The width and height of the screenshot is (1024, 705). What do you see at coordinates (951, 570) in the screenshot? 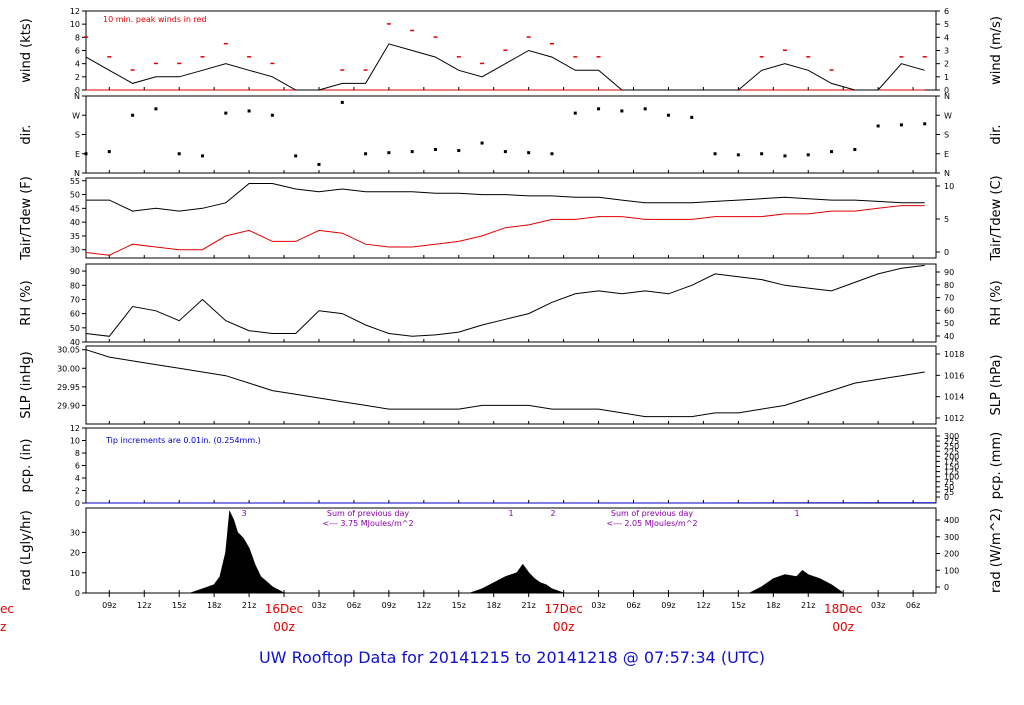
I see `ytick-label-right-rad: 100` at bounding box center [951, 570].